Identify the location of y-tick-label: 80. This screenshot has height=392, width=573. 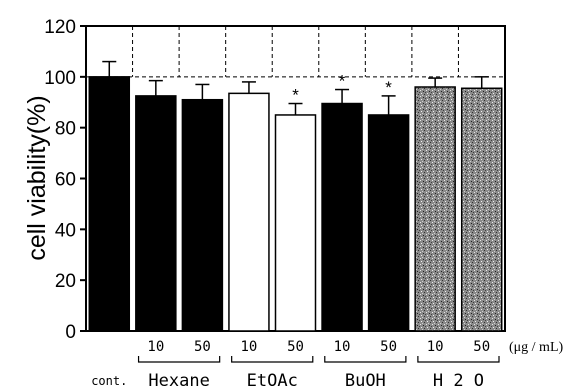
(65, 129).